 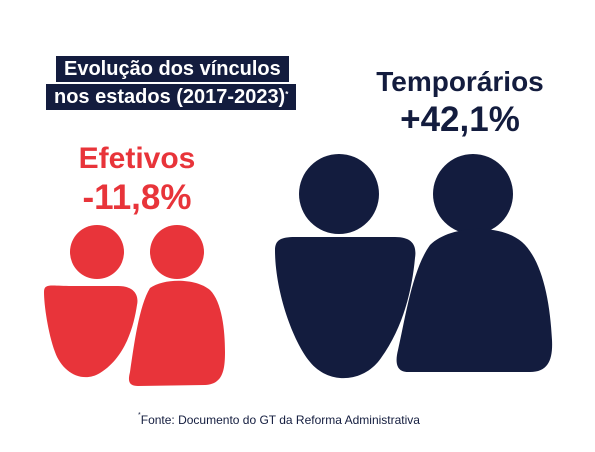 I want to click on title-line-2-text: nos estados (2017-2023), so click(x=170, y=97).